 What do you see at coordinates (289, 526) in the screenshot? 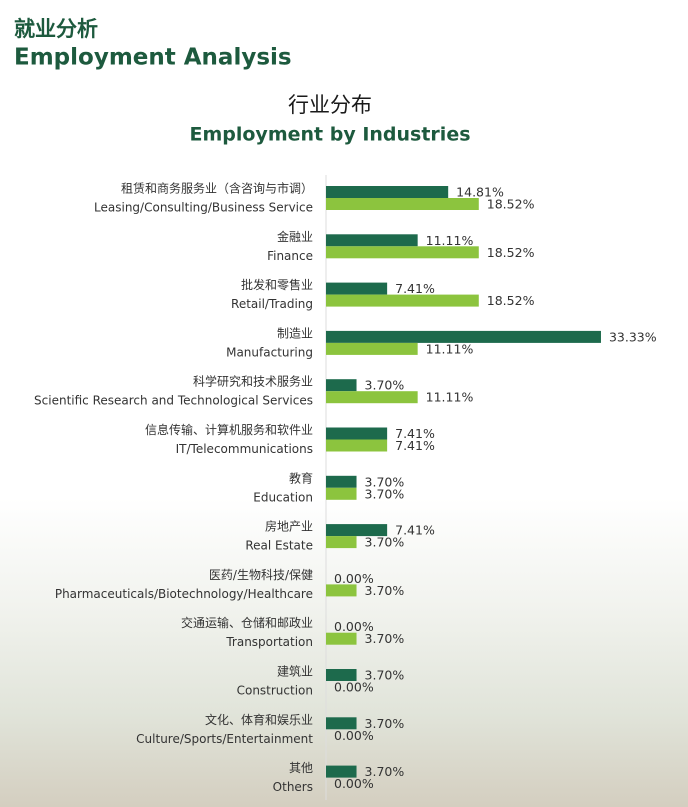
I see `category-label-zh: 房地产业` at bounding box center [289, 526].